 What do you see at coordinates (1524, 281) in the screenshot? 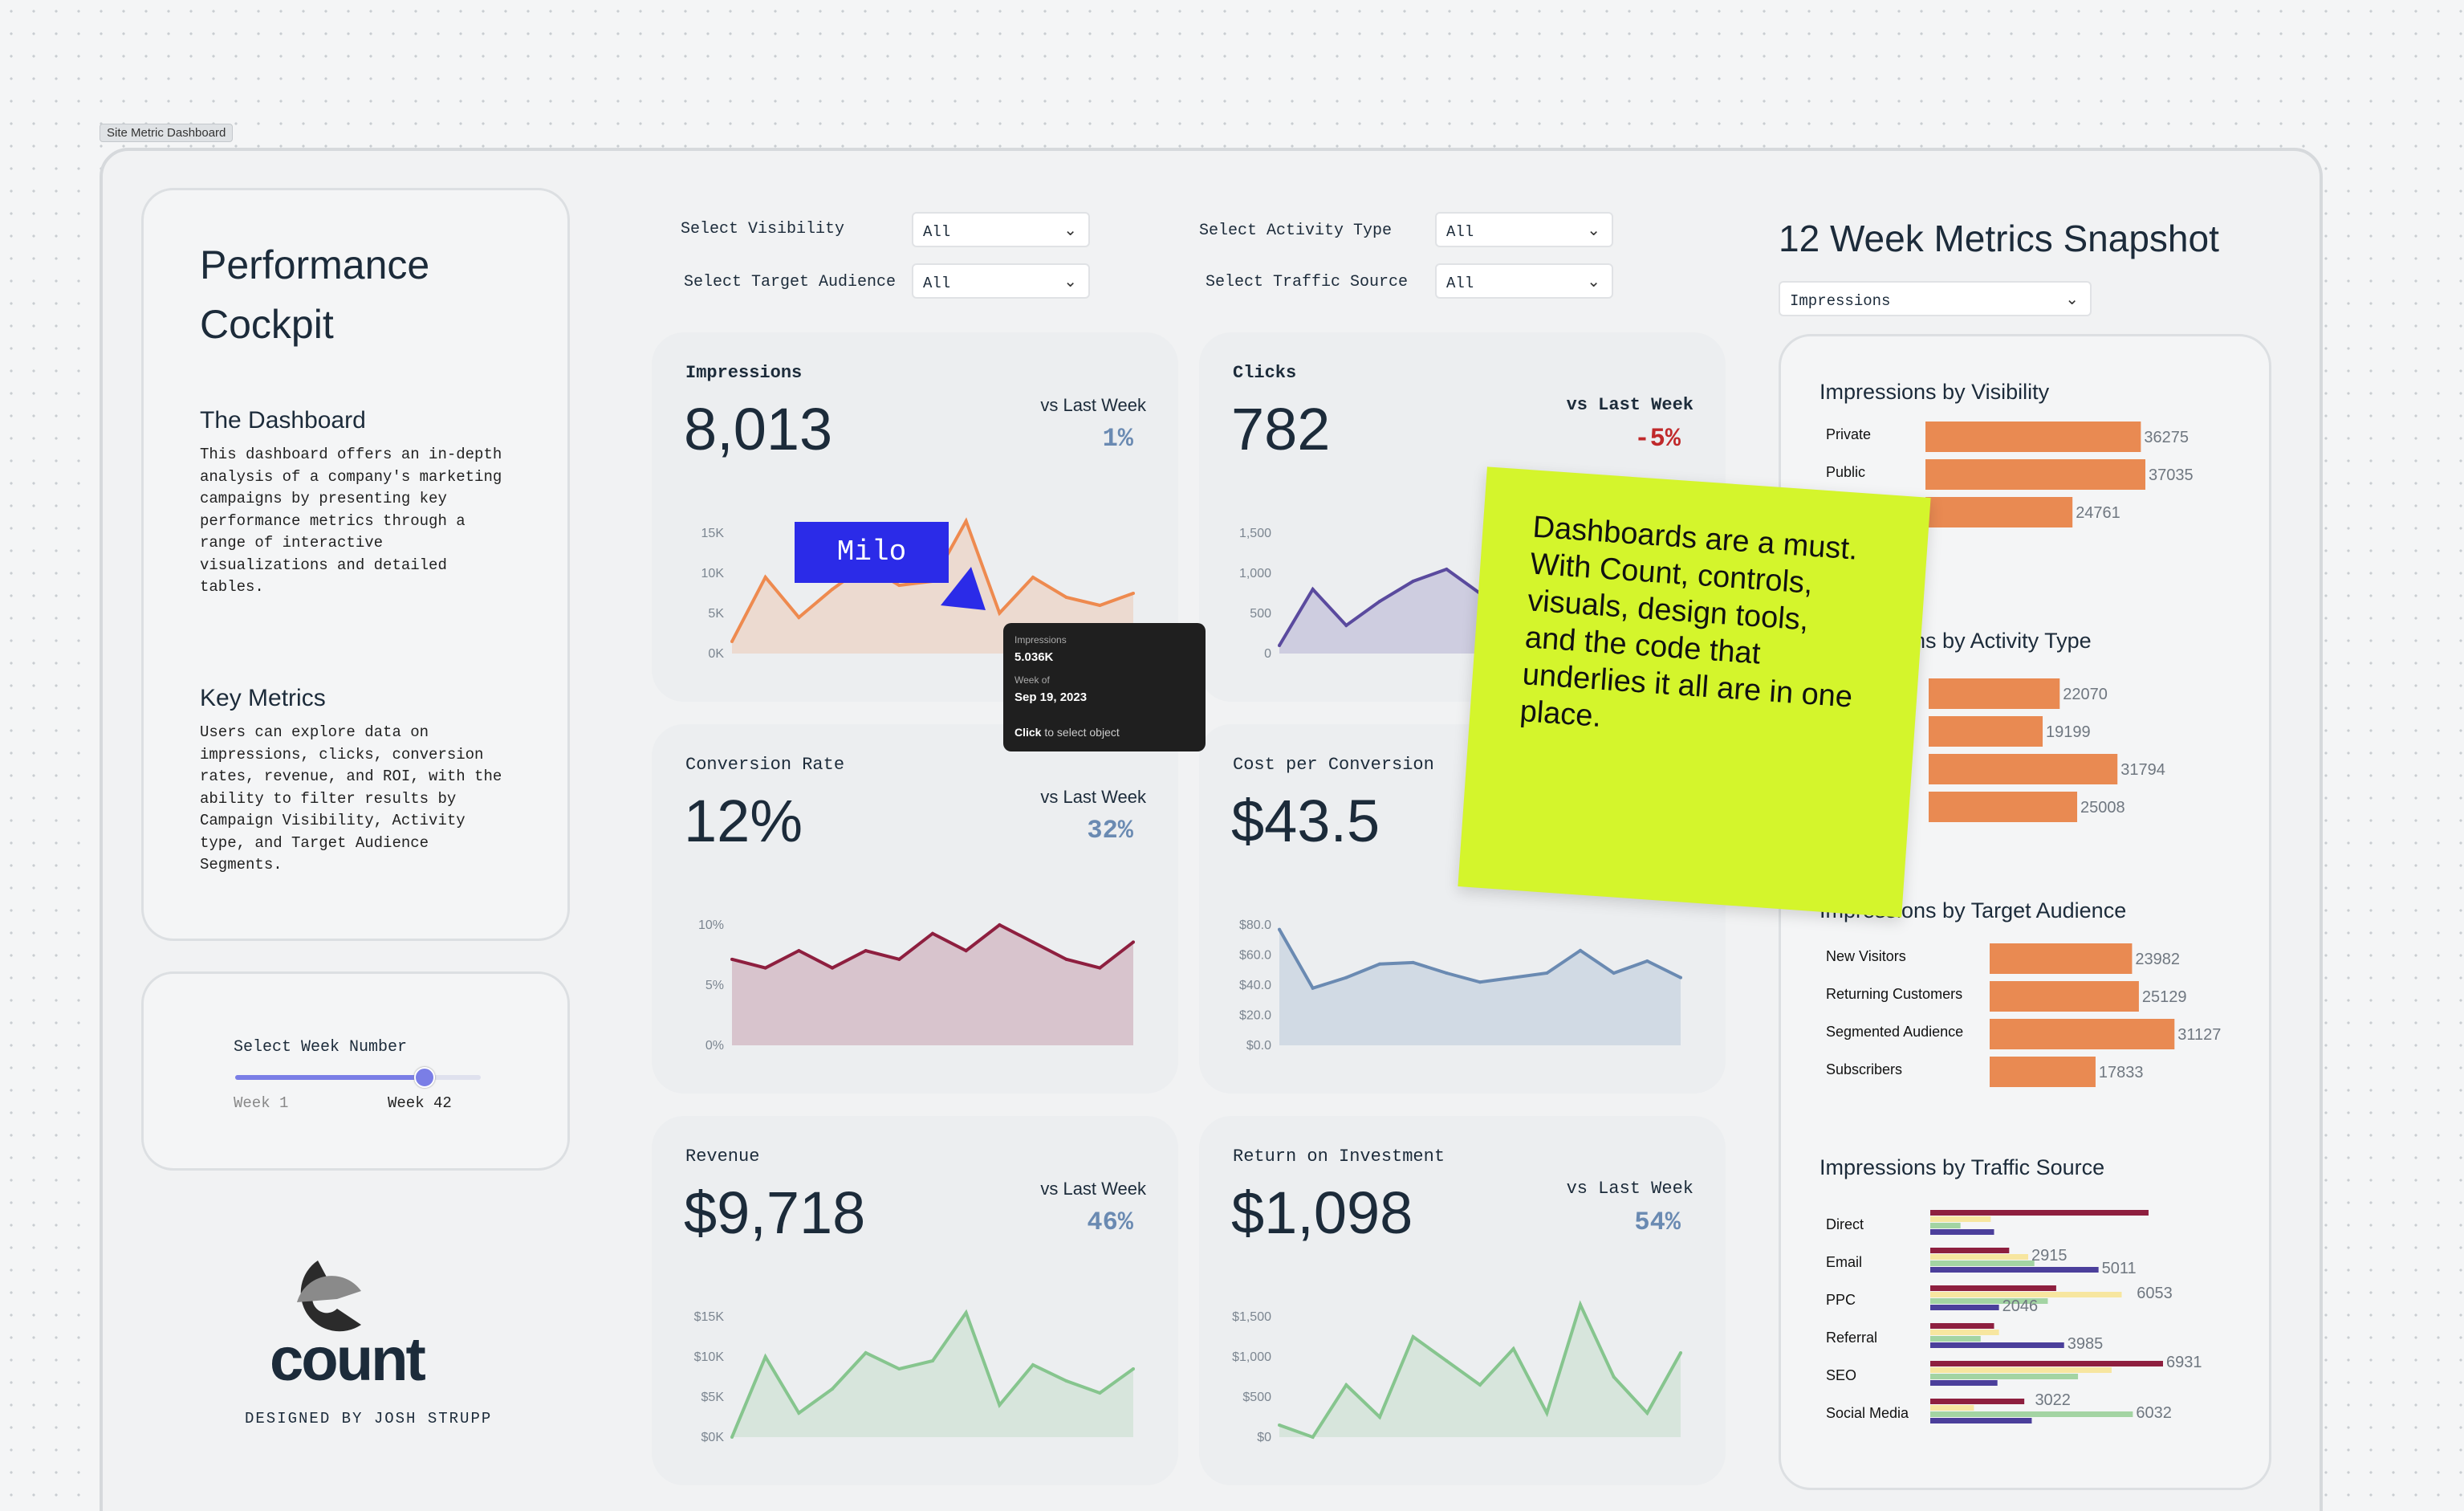
I see `traffic-select: All ⌄` at bounding box center [1524, 281].